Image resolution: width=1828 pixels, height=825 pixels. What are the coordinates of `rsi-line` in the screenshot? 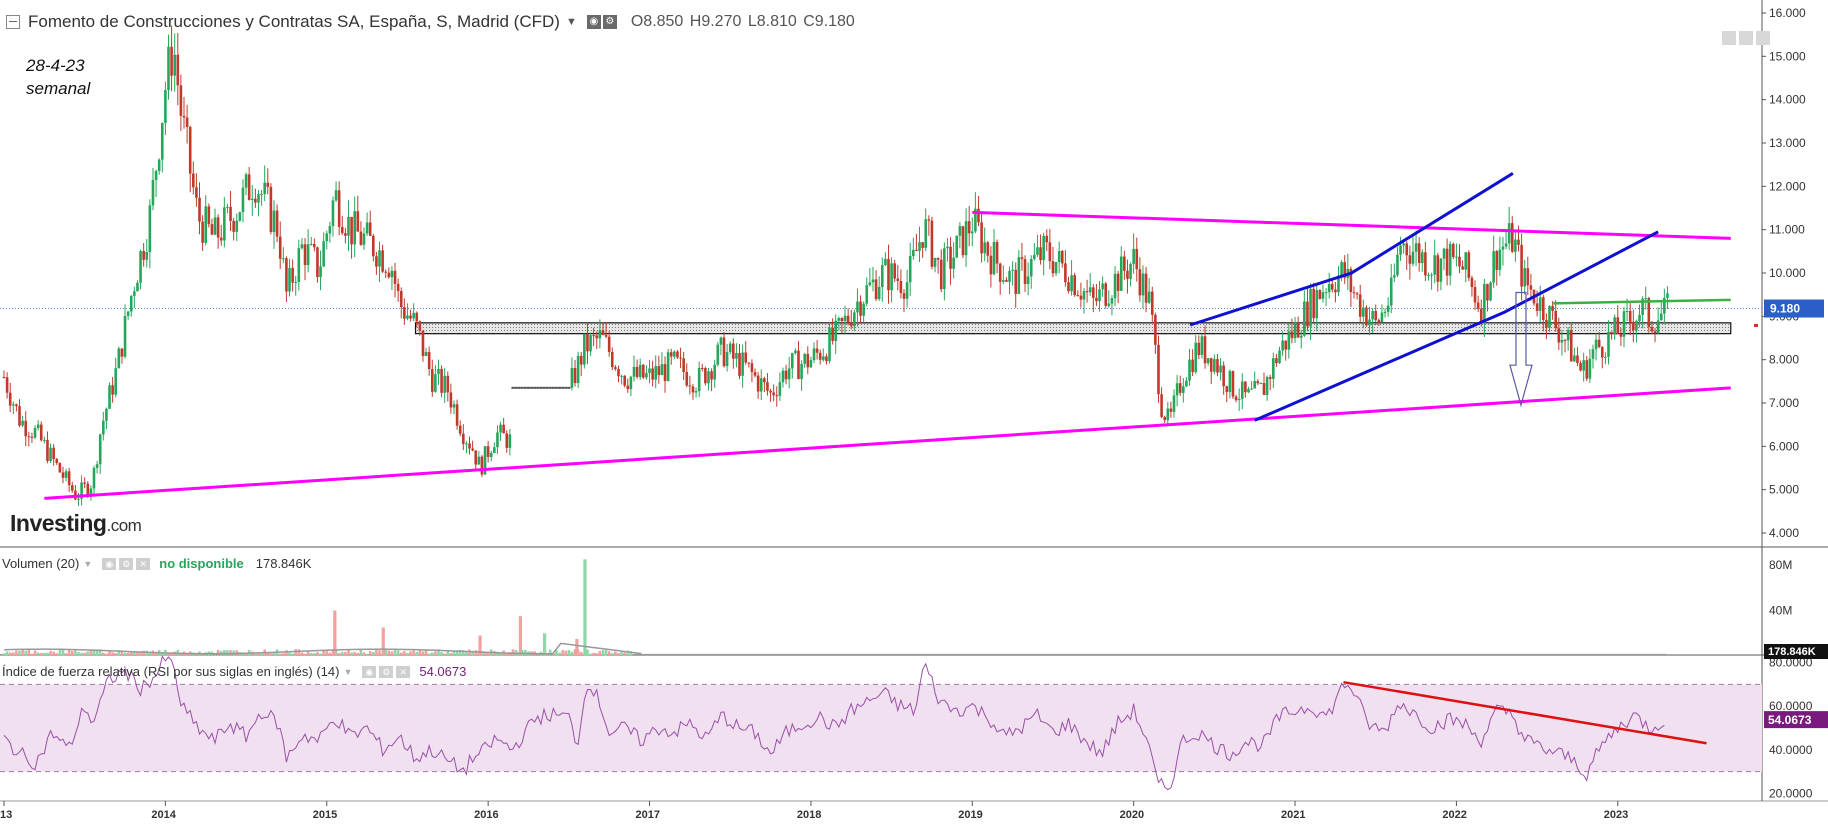 It's located at (834, 723).